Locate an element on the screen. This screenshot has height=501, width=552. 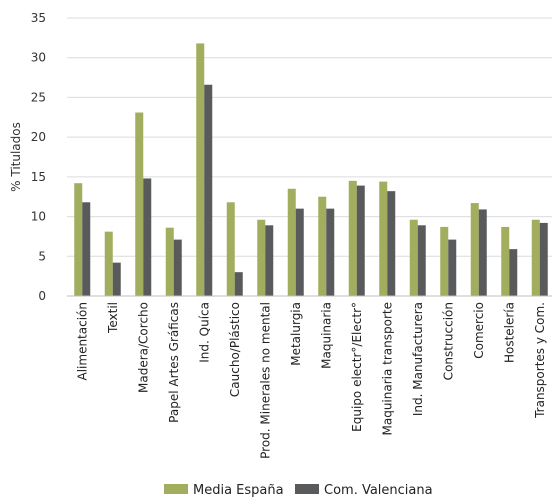
category-label: Equipo electr°/Electr° is located at coordinates (357, 367).